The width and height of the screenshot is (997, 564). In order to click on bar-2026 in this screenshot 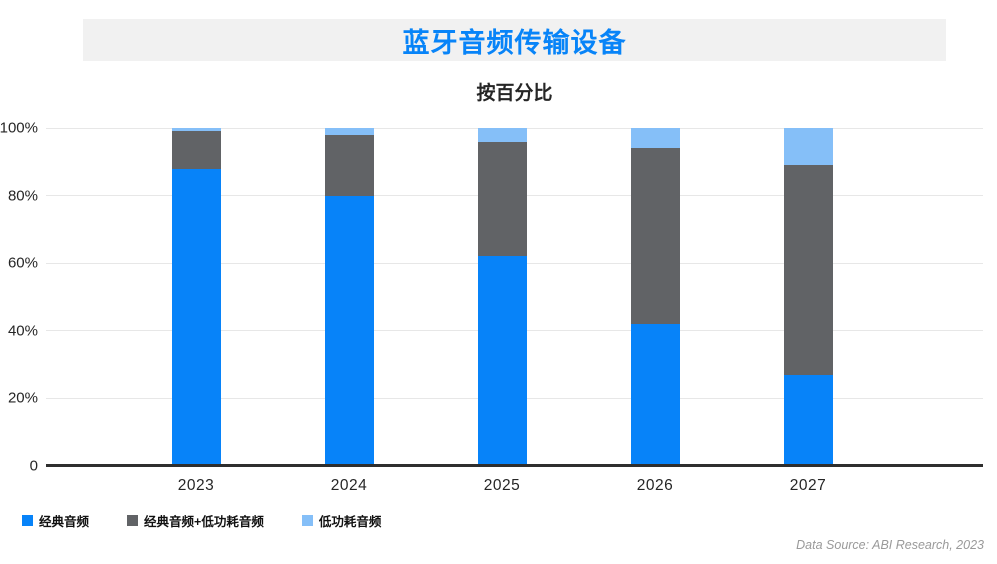, I will do `click(655, 297)`.